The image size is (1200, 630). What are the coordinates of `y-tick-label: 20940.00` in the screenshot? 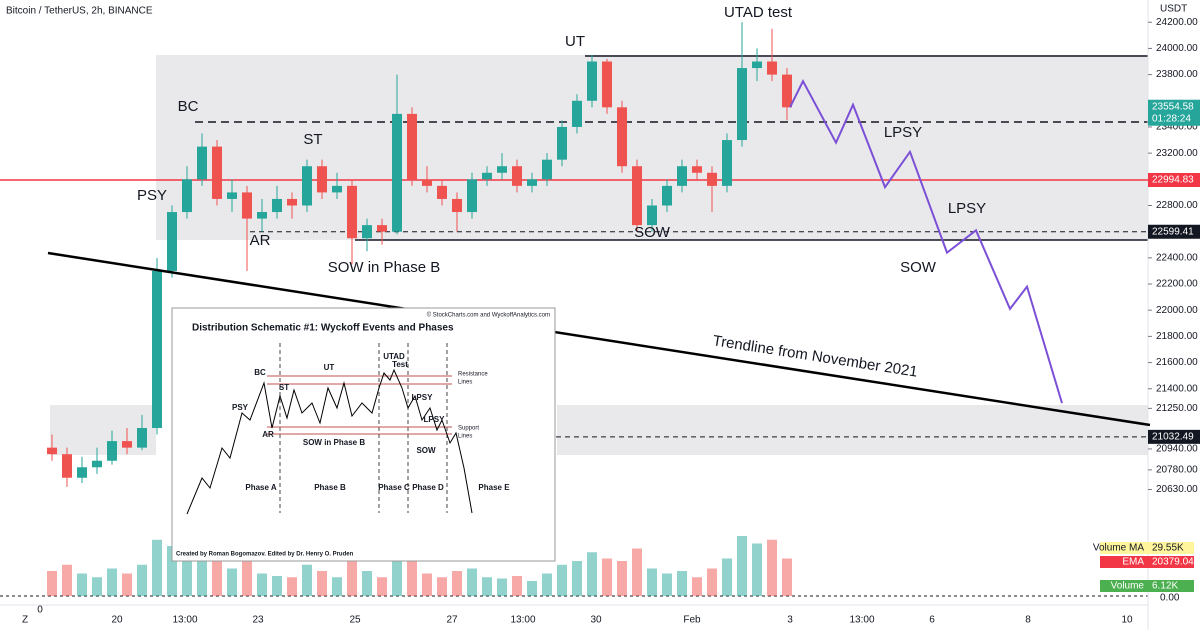 It's located at (1177, 449).